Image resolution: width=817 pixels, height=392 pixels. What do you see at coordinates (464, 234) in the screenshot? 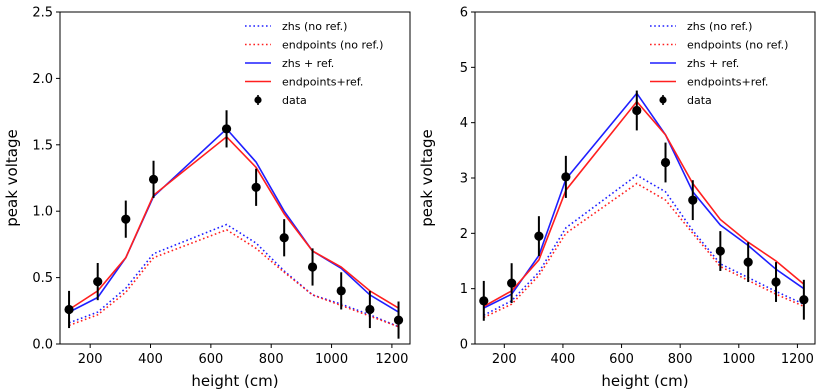
I see `y-tick-label: 2` at bounding box center [464, 234].